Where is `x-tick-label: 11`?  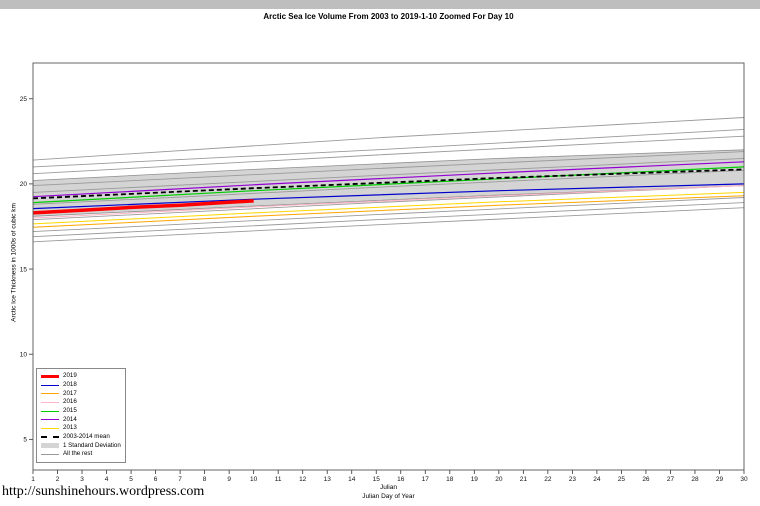 x-tick-label: 11 is located at coordinates (278, 479).